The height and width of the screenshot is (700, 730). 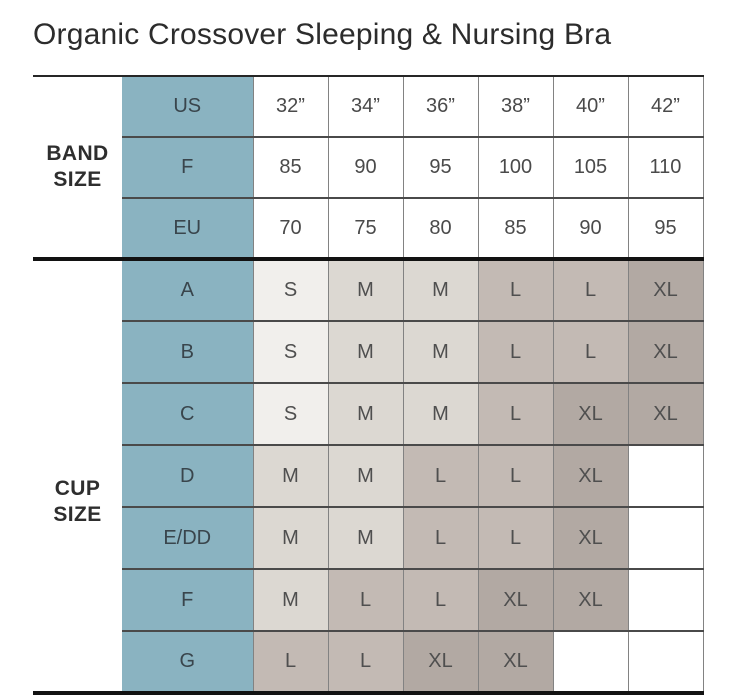 What do you see at coordinates (188, 600) in the screenshot?
I see `row-key-cell-f-cup: F` at bounding box center [188, 600].